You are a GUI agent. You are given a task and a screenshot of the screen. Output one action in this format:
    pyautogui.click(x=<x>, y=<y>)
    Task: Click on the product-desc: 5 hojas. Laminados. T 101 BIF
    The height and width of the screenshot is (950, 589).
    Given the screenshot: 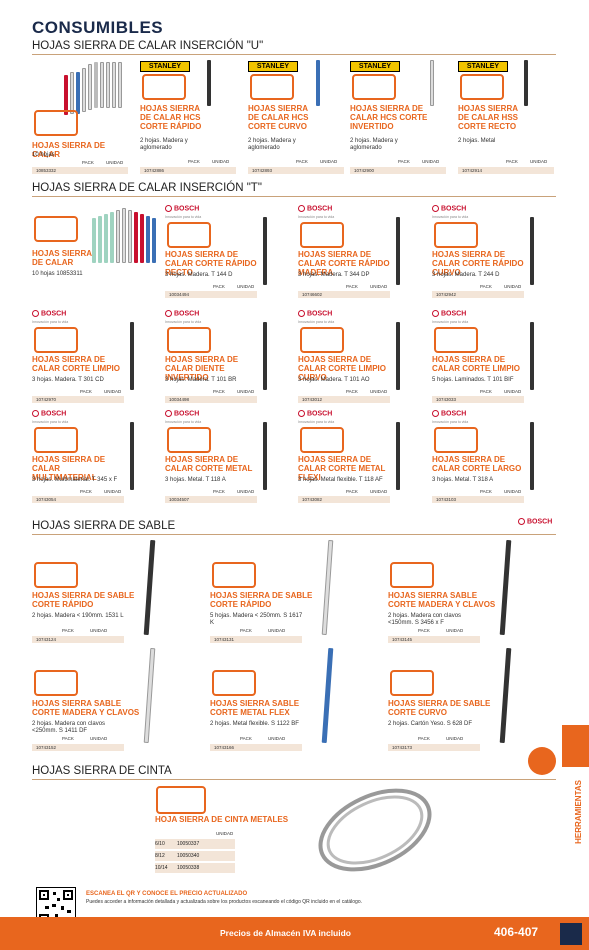 What is the action you would take?
    pyautogui.click(x=473, y=380)
    